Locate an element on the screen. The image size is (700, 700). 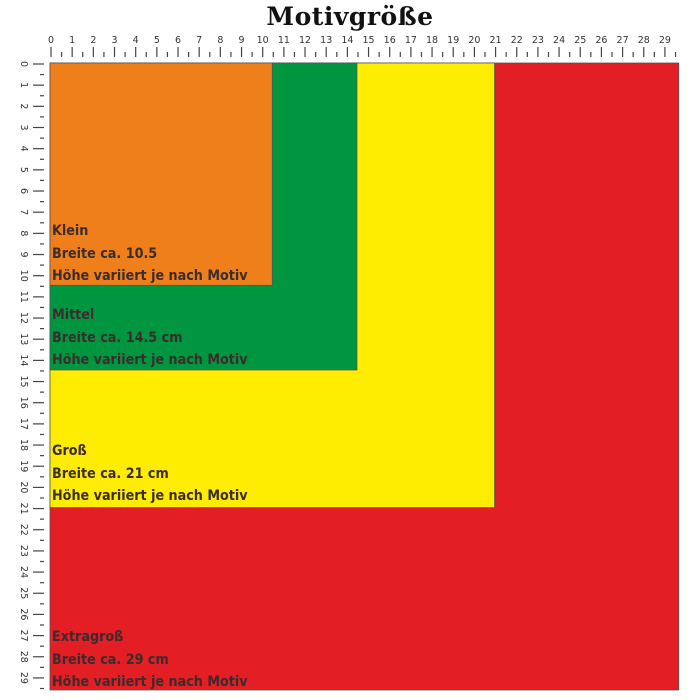
ruler-label-left: 9 is located at coordinates (23, 255).